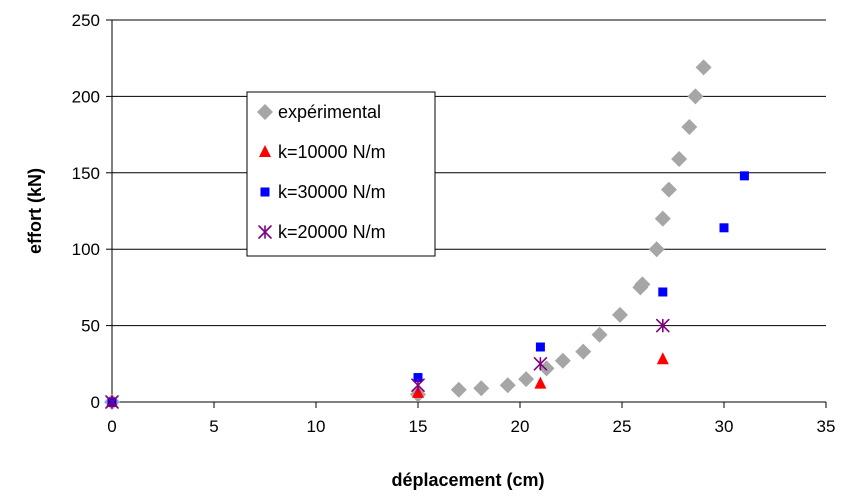  I want to click on y-tick-label: 250, so click(86, 20).